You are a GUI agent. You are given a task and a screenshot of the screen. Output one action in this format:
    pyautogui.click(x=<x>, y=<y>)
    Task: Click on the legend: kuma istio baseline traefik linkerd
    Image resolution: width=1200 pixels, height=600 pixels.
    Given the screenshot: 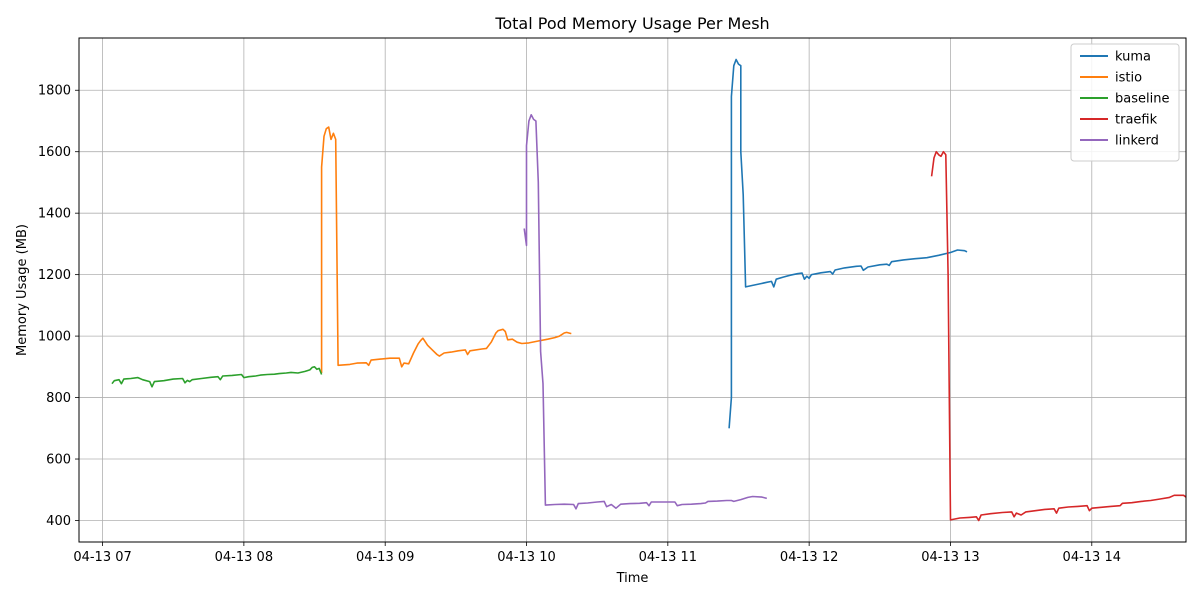 What is the action you would take?
    pyautogui.click(x=1125, y=102)
    